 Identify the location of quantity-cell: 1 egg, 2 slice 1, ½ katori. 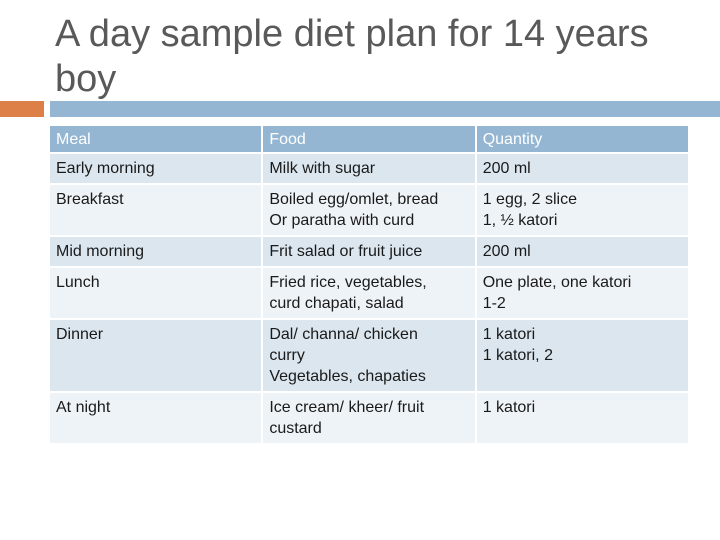
(582, 210).